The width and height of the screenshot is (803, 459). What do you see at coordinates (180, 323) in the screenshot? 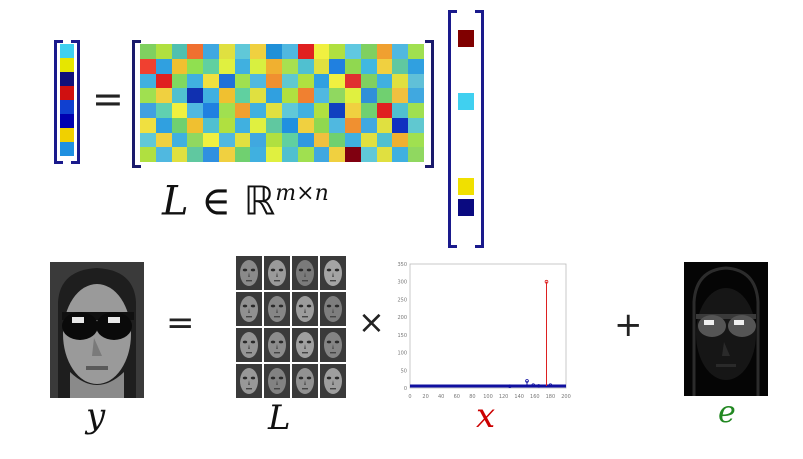
I see `bottom-equals-sign: =` at bounding box center [180, 323].